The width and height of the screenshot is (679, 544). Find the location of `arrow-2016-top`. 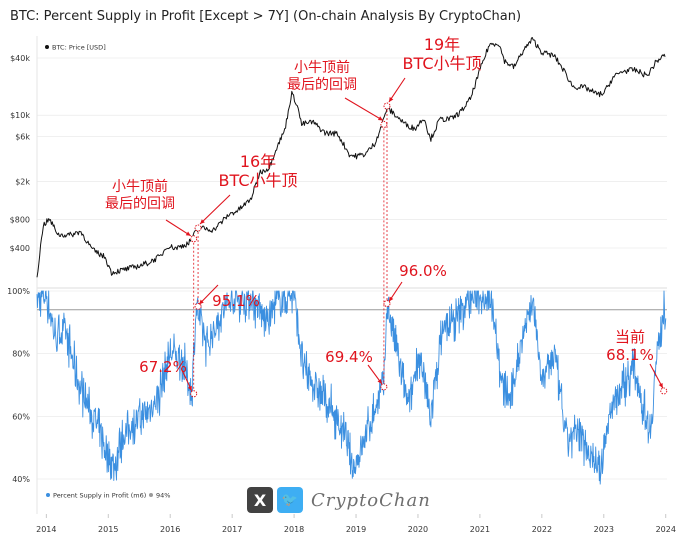

arrow-2016-top is located at coordinates (215, 209).